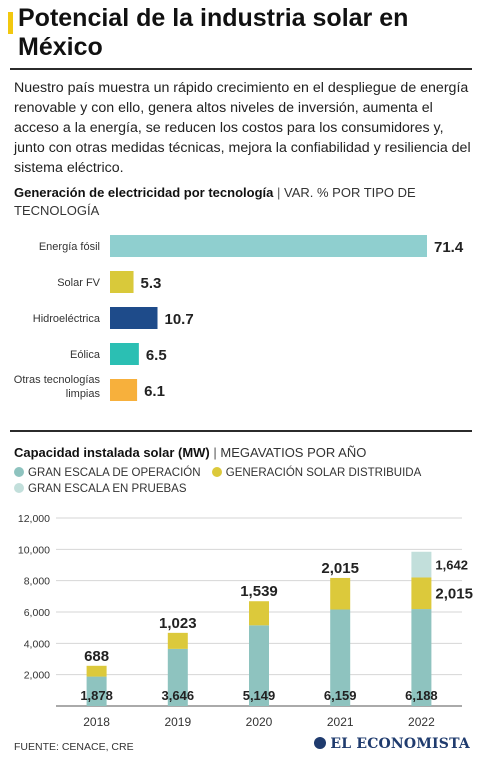 The height and width of the screenshot is (768, 482). What do you see at coordinates (421, 722) in the screenshot?
I see `x-tick-label: 2022` at bounding box center [421, 722].